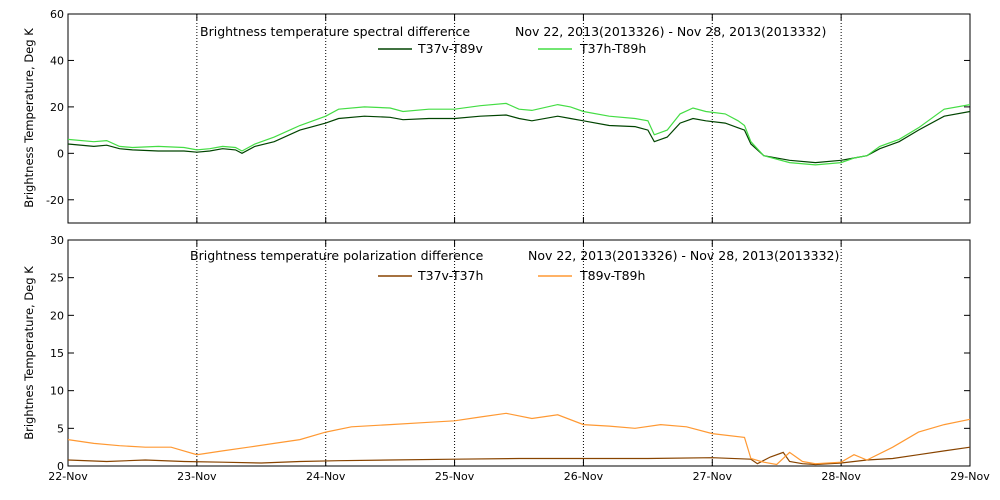  What do you see at coordinates (612, 275) in the screenshot?
I see `legend-label-t89v-t89h: T89v-T89h` at bounding box center [612, 275].